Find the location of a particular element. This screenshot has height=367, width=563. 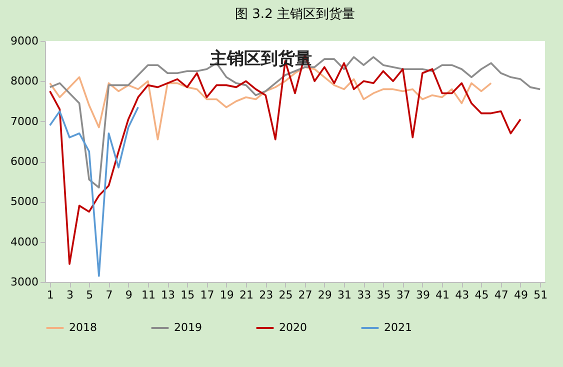

y-tick-label: 3000 is located at coordinates (24, 282).